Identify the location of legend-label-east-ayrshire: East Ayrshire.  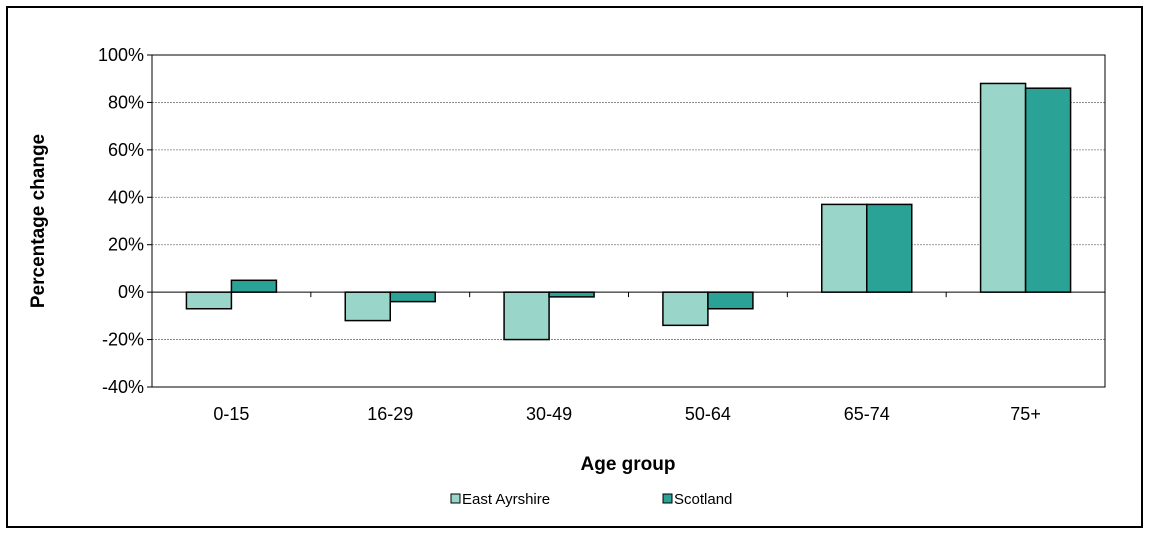
(506, 499).